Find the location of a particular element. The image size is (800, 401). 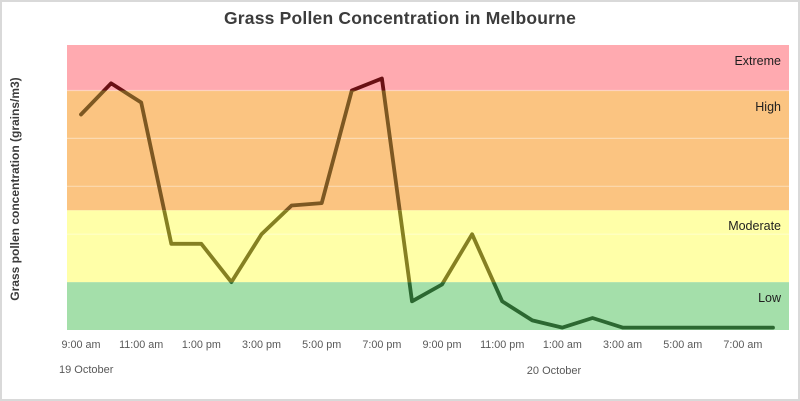

band-label-low: Low is located at coordinates (769, 298).